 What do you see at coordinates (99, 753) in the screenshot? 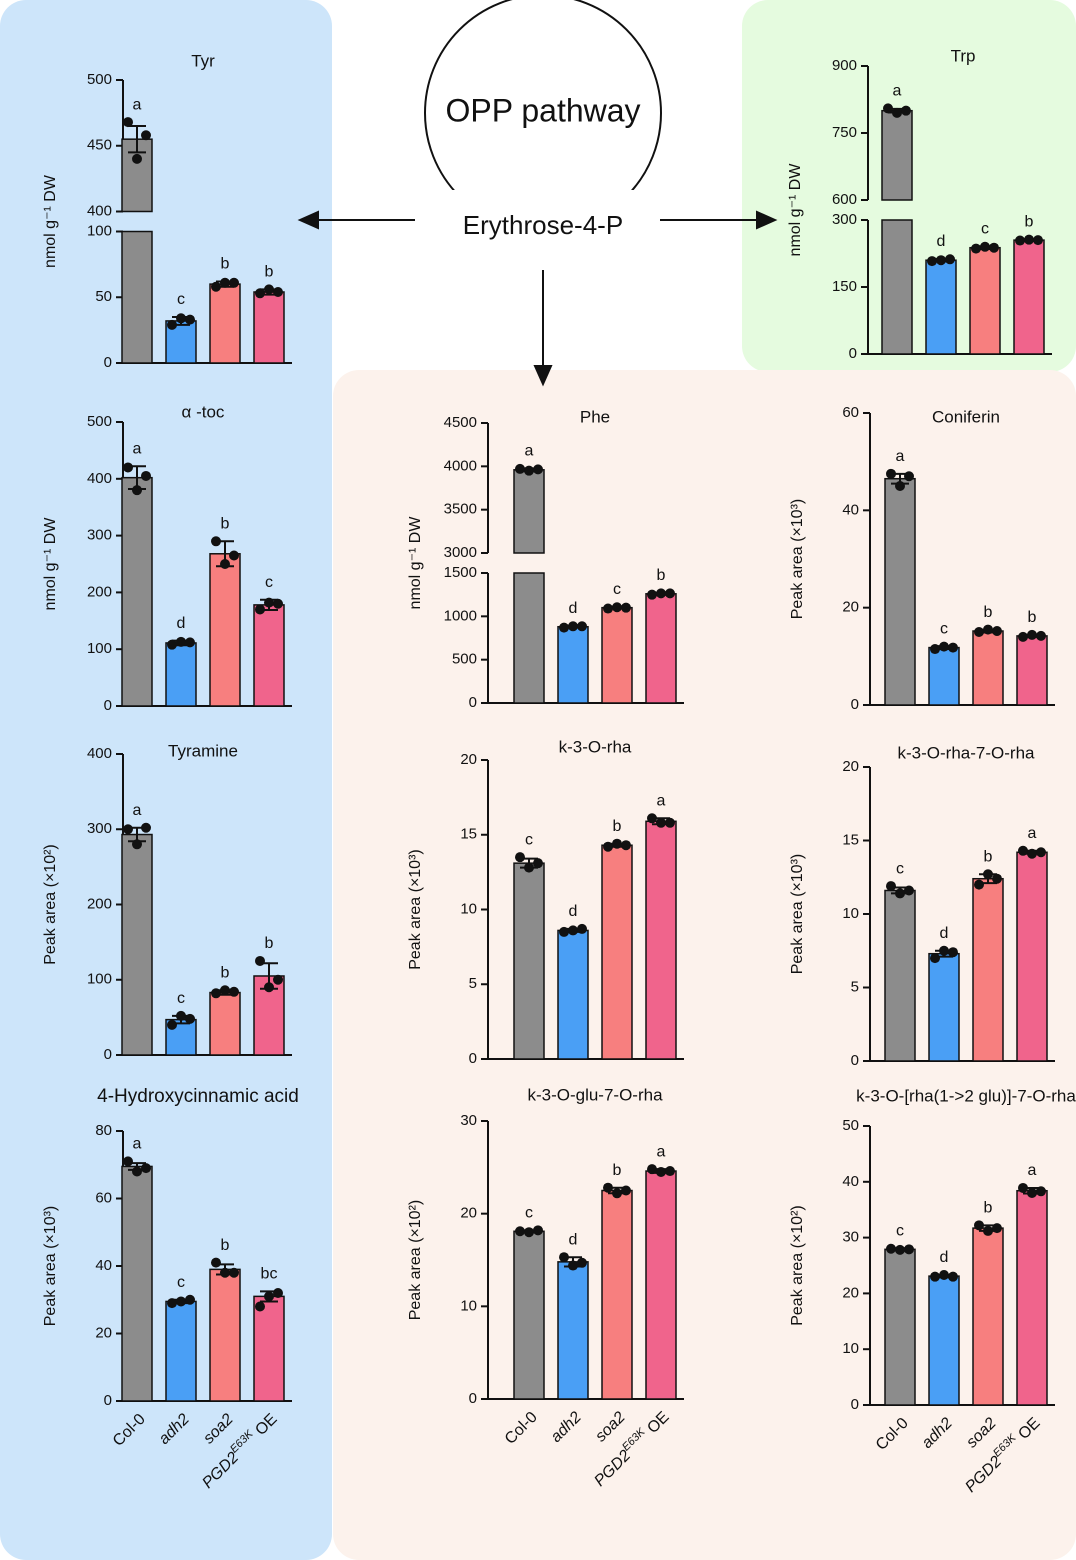
I see `y-tick-label: 400` at bounding box center [99, 753].